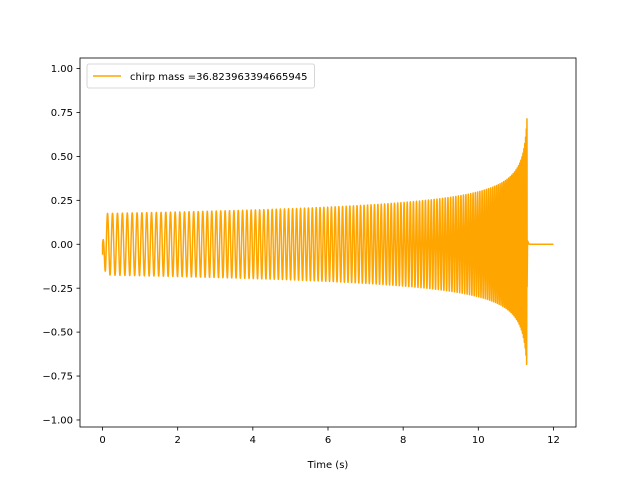  I want to click on x-tick-label: 0, so click(102, 440).